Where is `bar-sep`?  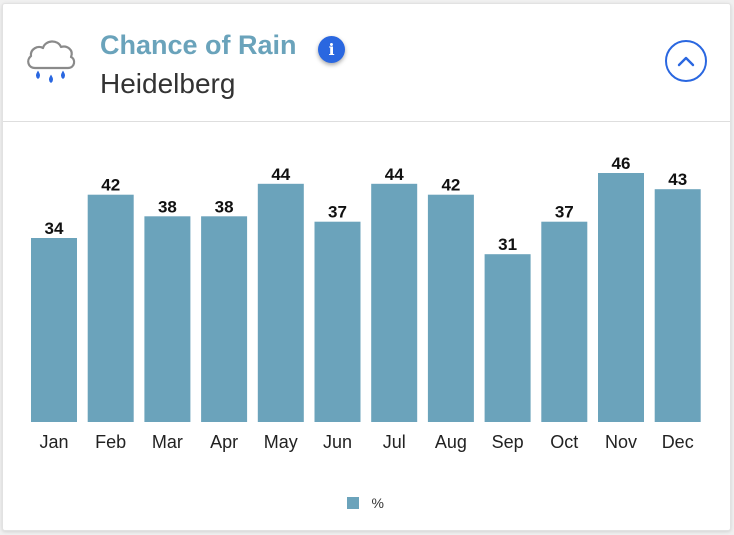
bar-sep is located at coordinates (507, 338).